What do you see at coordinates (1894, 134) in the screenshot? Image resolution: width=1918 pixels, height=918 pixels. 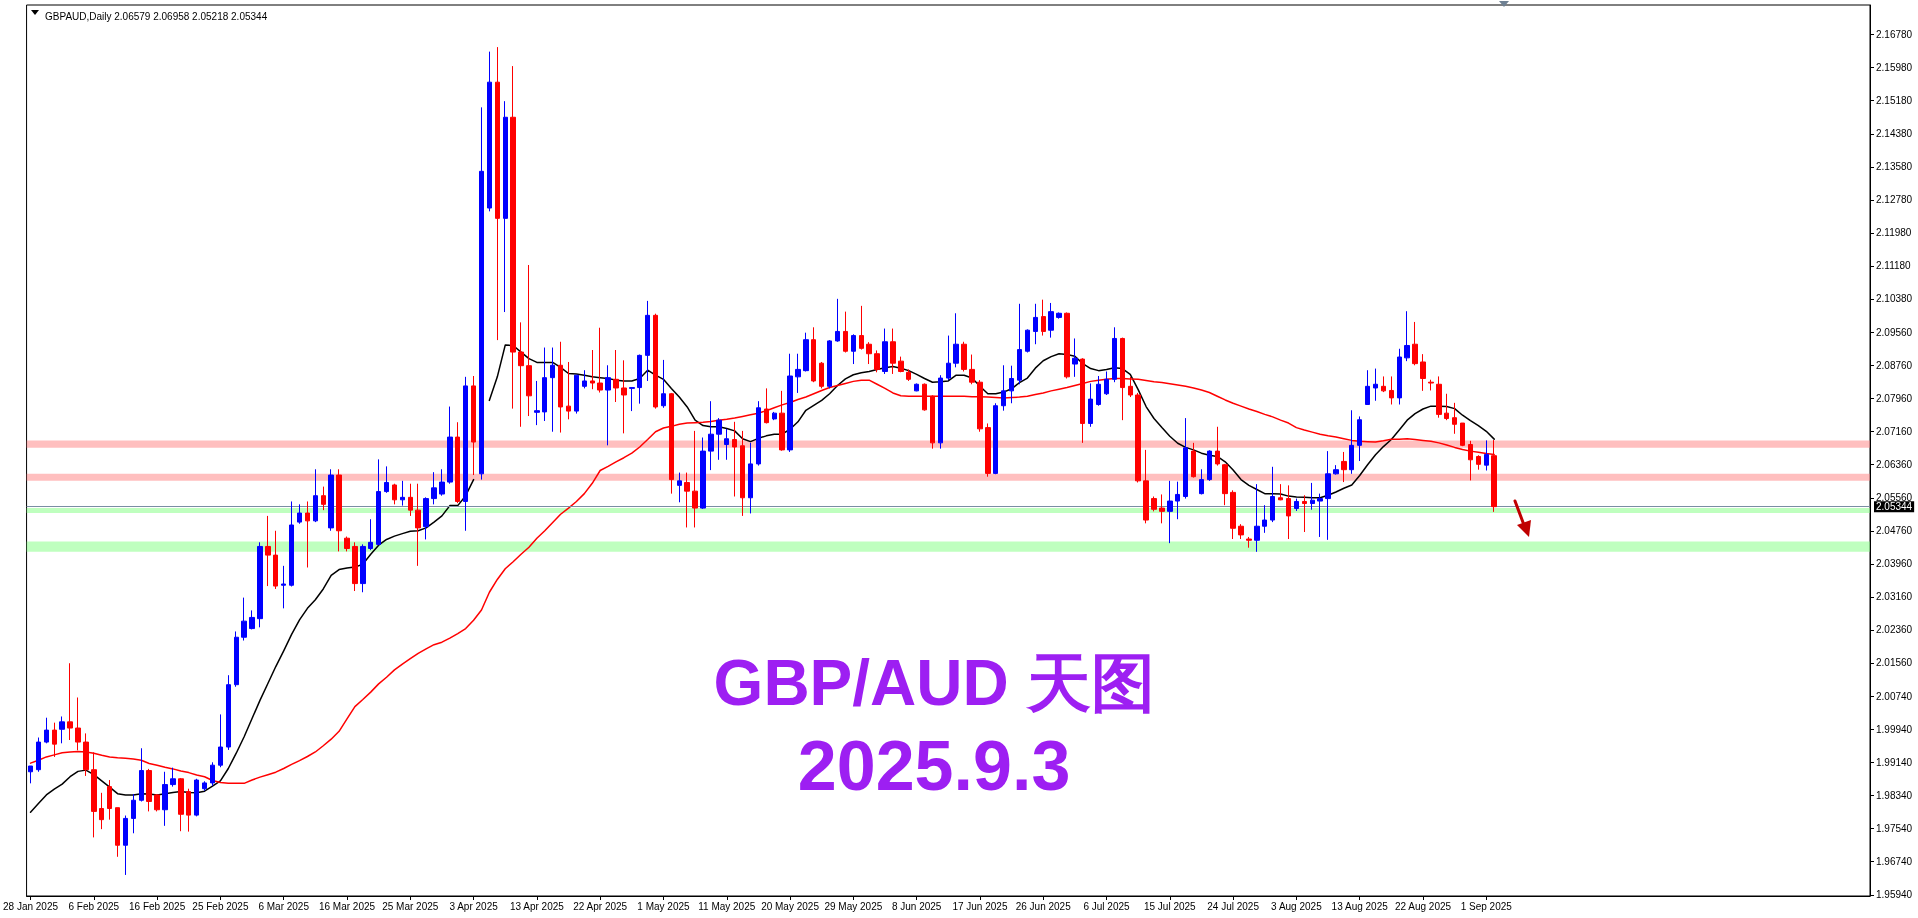 I see `y-tick-label: 2.14380` at bounding box center [1894, 134].